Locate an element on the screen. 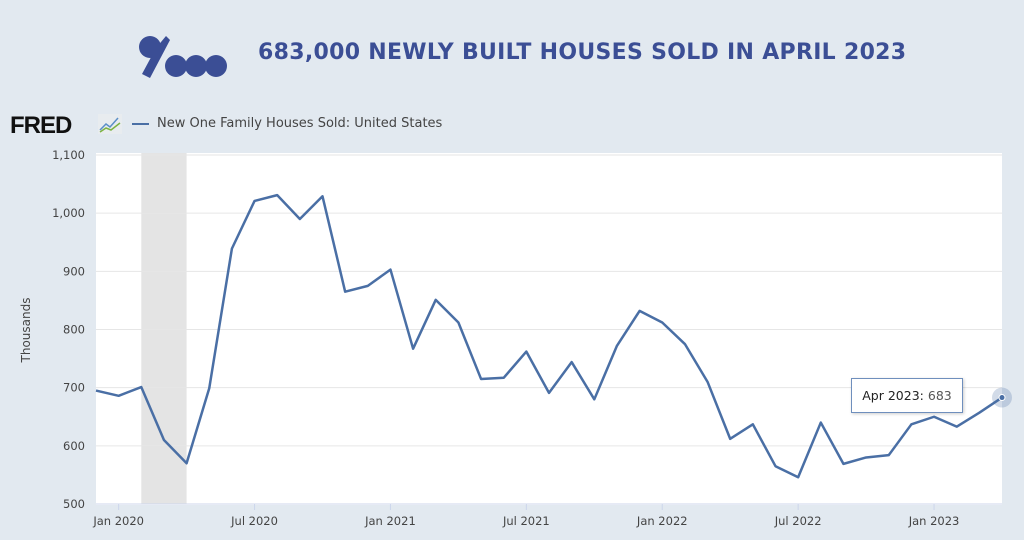 This screenshot has height=540, width=1024. data-tooltip: Apr 2023: 683 is located at coordinates (907, 395).